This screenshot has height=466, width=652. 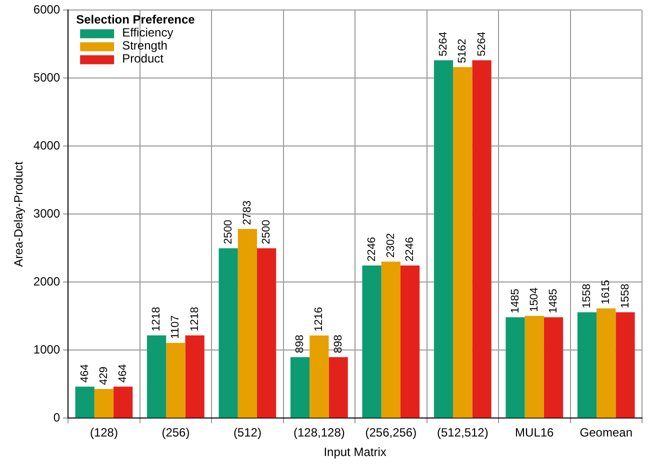 What do you see at coordinates (148, 33) in the screenshot?
I see `legend-label: Efficiency` at bounding box center [148, 33].